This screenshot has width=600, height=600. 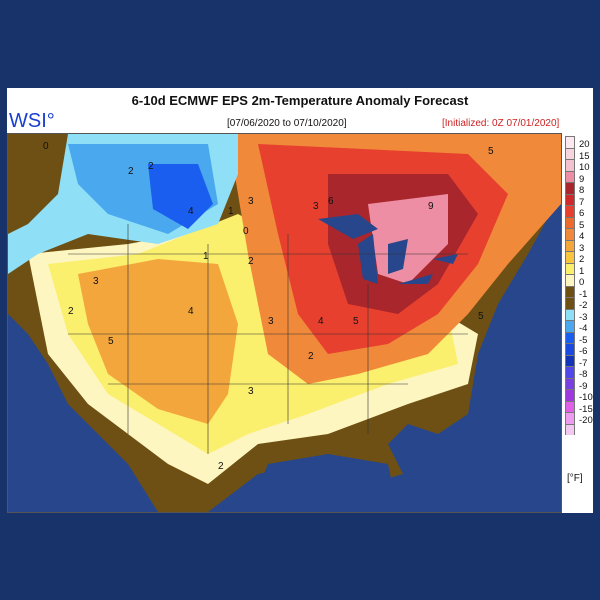 What do you see at coordinates (584, 167) in the screenshot?
I see `color-scale-label: 10` at bounding box center [584, 167].